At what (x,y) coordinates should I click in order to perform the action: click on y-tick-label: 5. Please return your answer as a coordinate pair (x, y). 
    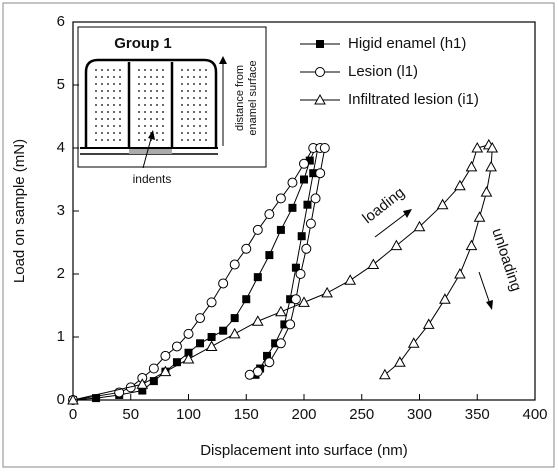
    Looking at the image, I should click on (61, 84).